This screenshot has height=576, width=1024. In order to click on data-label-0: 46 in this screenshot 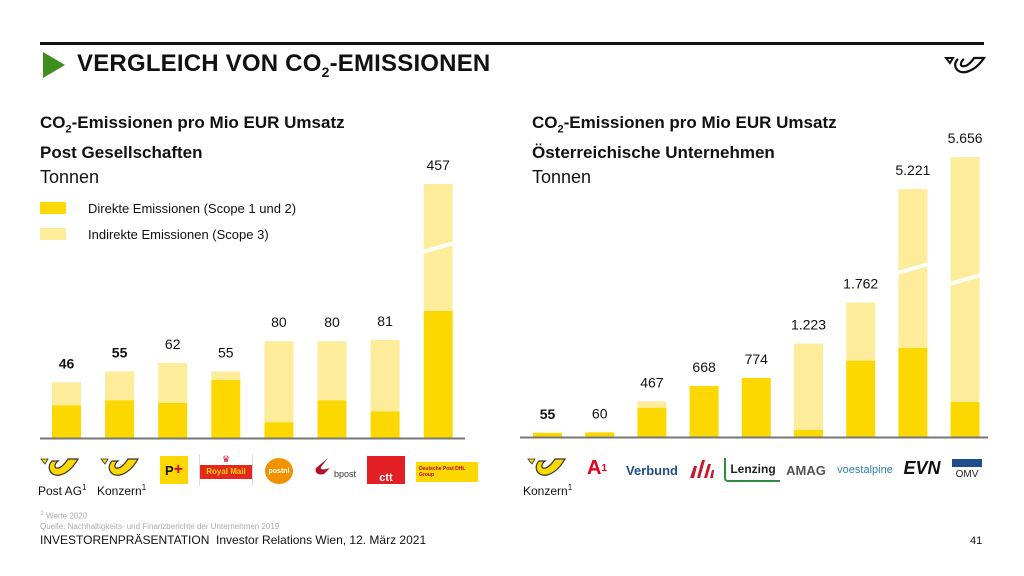, I will do `click(67, 363)`.